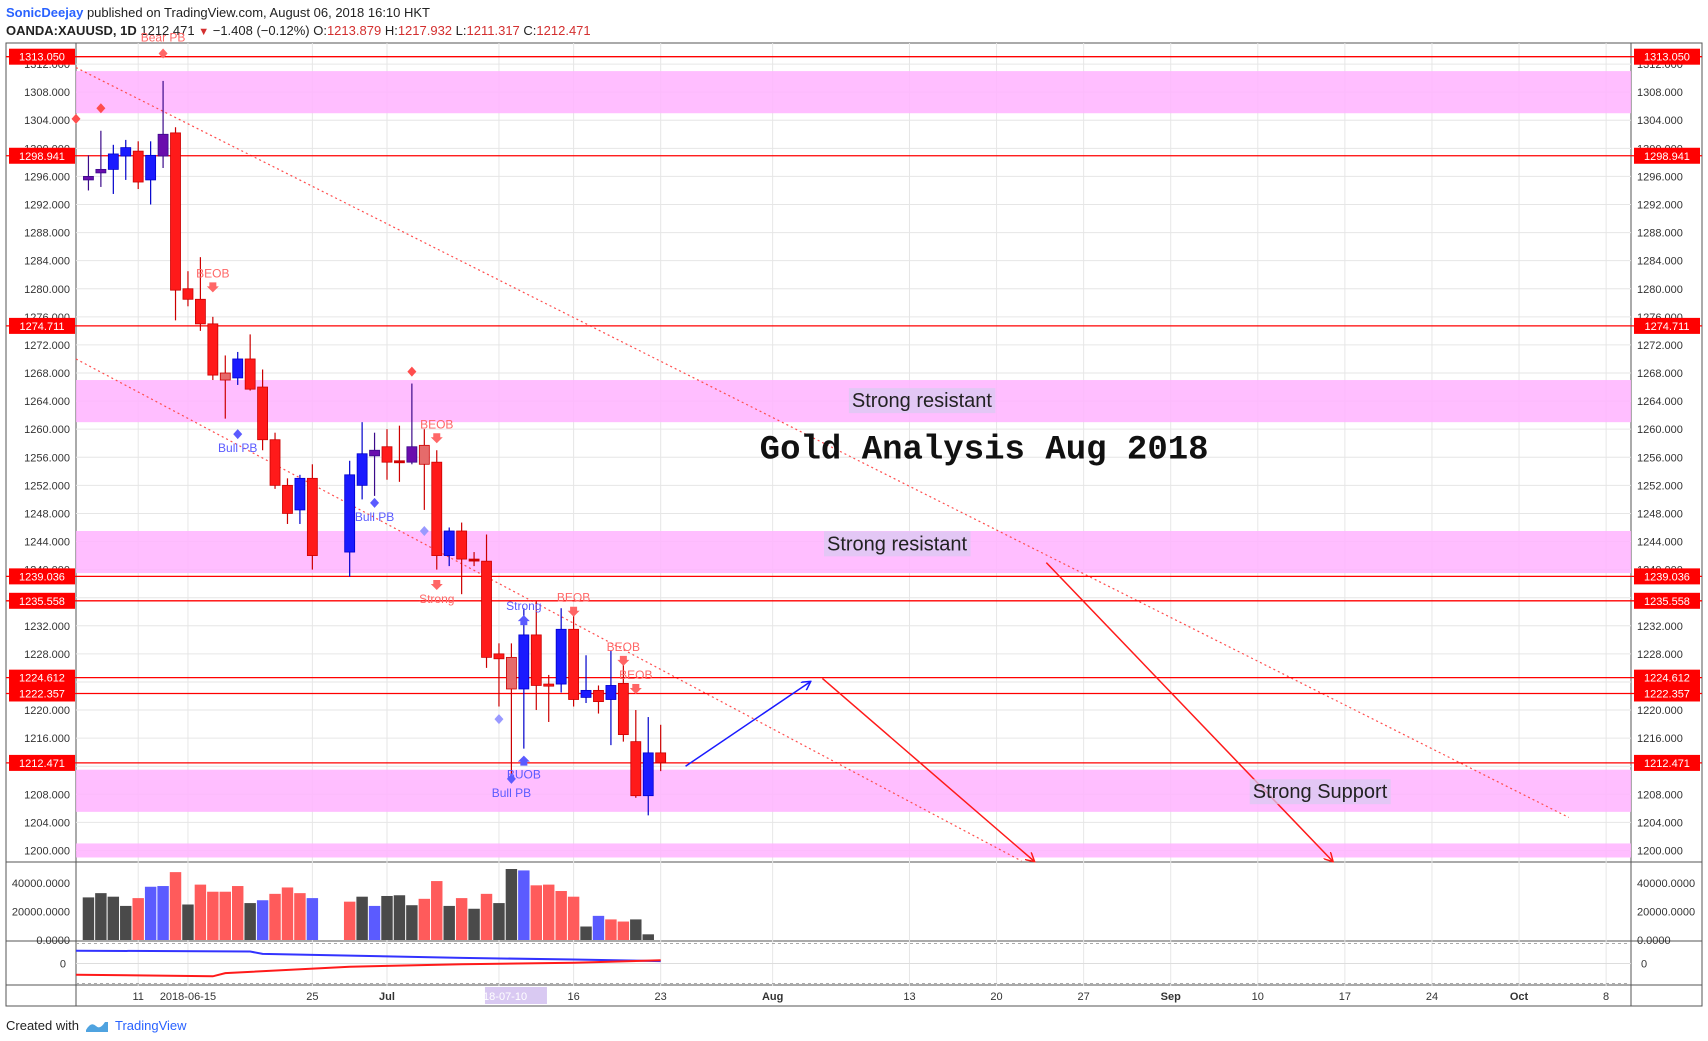  What do you see at coordinates (461, 30) in the screenshot?
I see `low-label: L:` at bounding box center [461, 30].